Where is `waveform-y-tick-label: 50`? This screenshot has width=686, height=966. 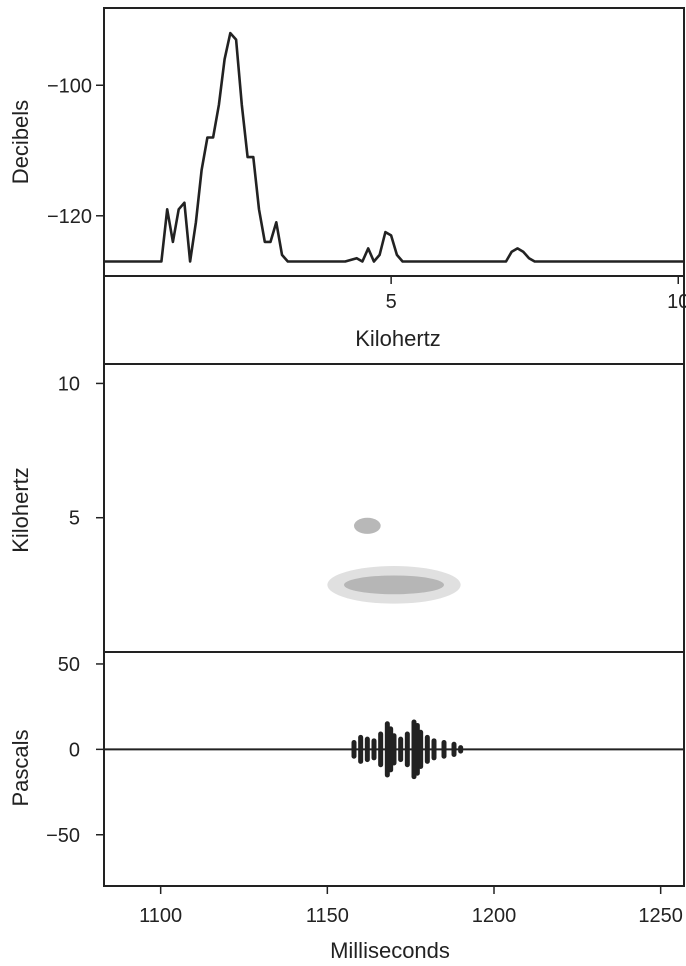 waveform-y-tick-label: 50 is located at coordinates (69, 665).